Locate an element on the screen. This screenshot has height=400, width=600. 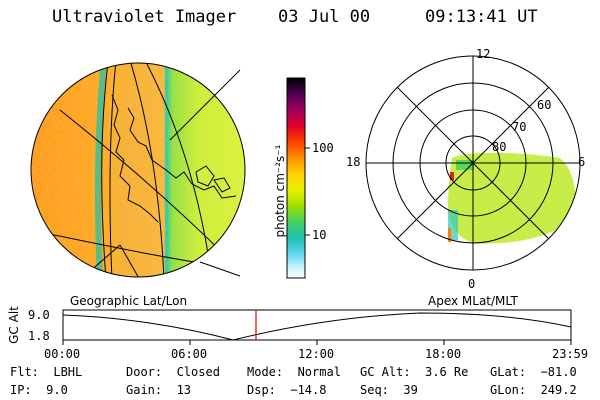
info-mode: Mode: Normal is located at coordinates (294, 372).